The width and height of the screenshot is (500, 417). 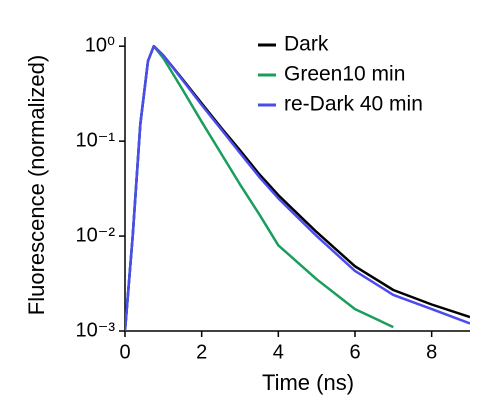 What do you see at coordinates (306, 44) in the screenshot?
I see `legend-label: Dark` at bounding box center [306, 44].